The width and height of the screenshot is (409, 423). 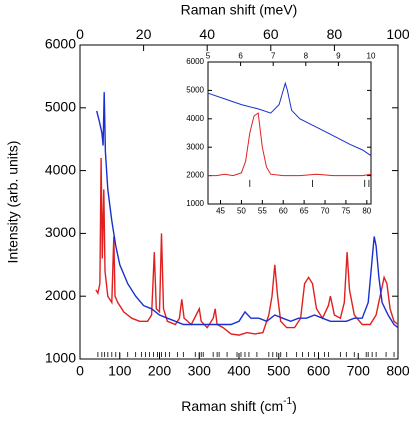 What do you see at coordinates (397, 34) in the screenshot?
I see `x2-tick-label: 100` at bounding box center [397, 34].